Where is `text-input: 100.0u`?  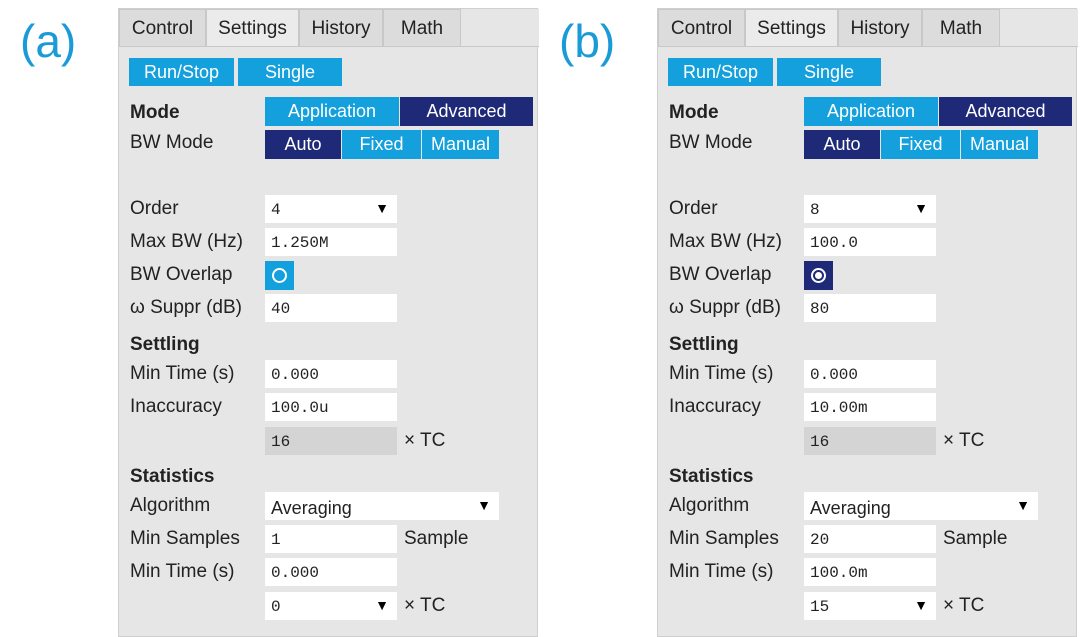 text-input: 100.0u is located at coordinates (331, 407).